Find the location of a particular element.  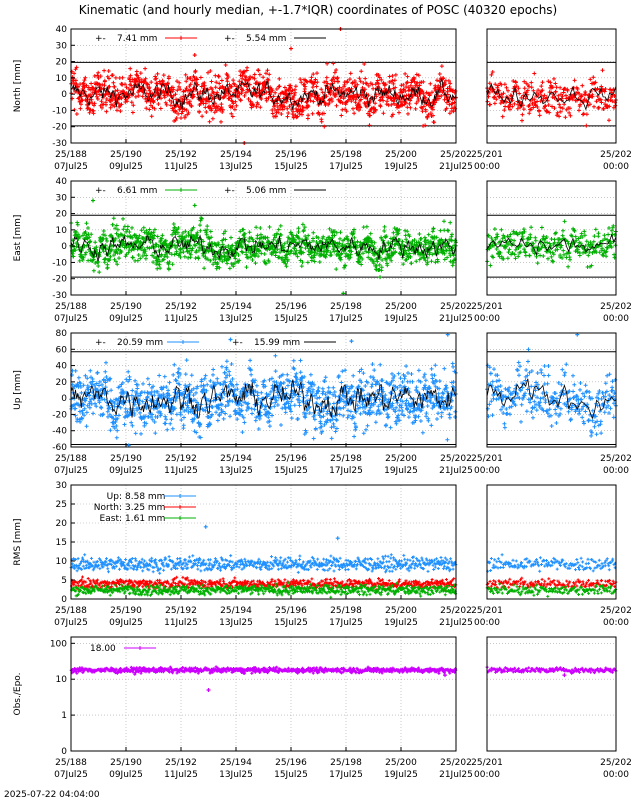

legend: 18.00 is located at coordinates (123, 649).